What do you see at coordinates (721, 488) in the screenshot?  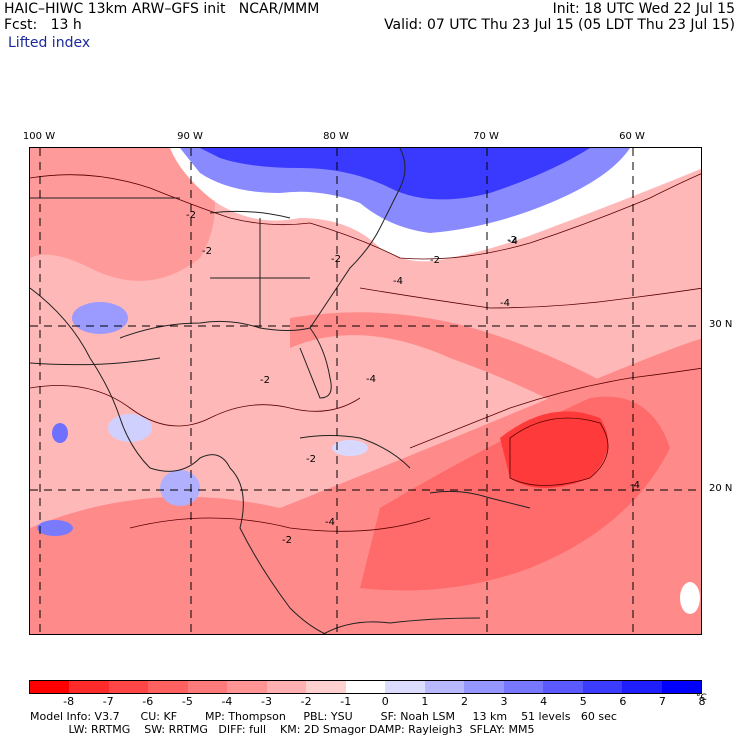 I see `lat-label-20n: 20 N` at bounding box center [721, 488].